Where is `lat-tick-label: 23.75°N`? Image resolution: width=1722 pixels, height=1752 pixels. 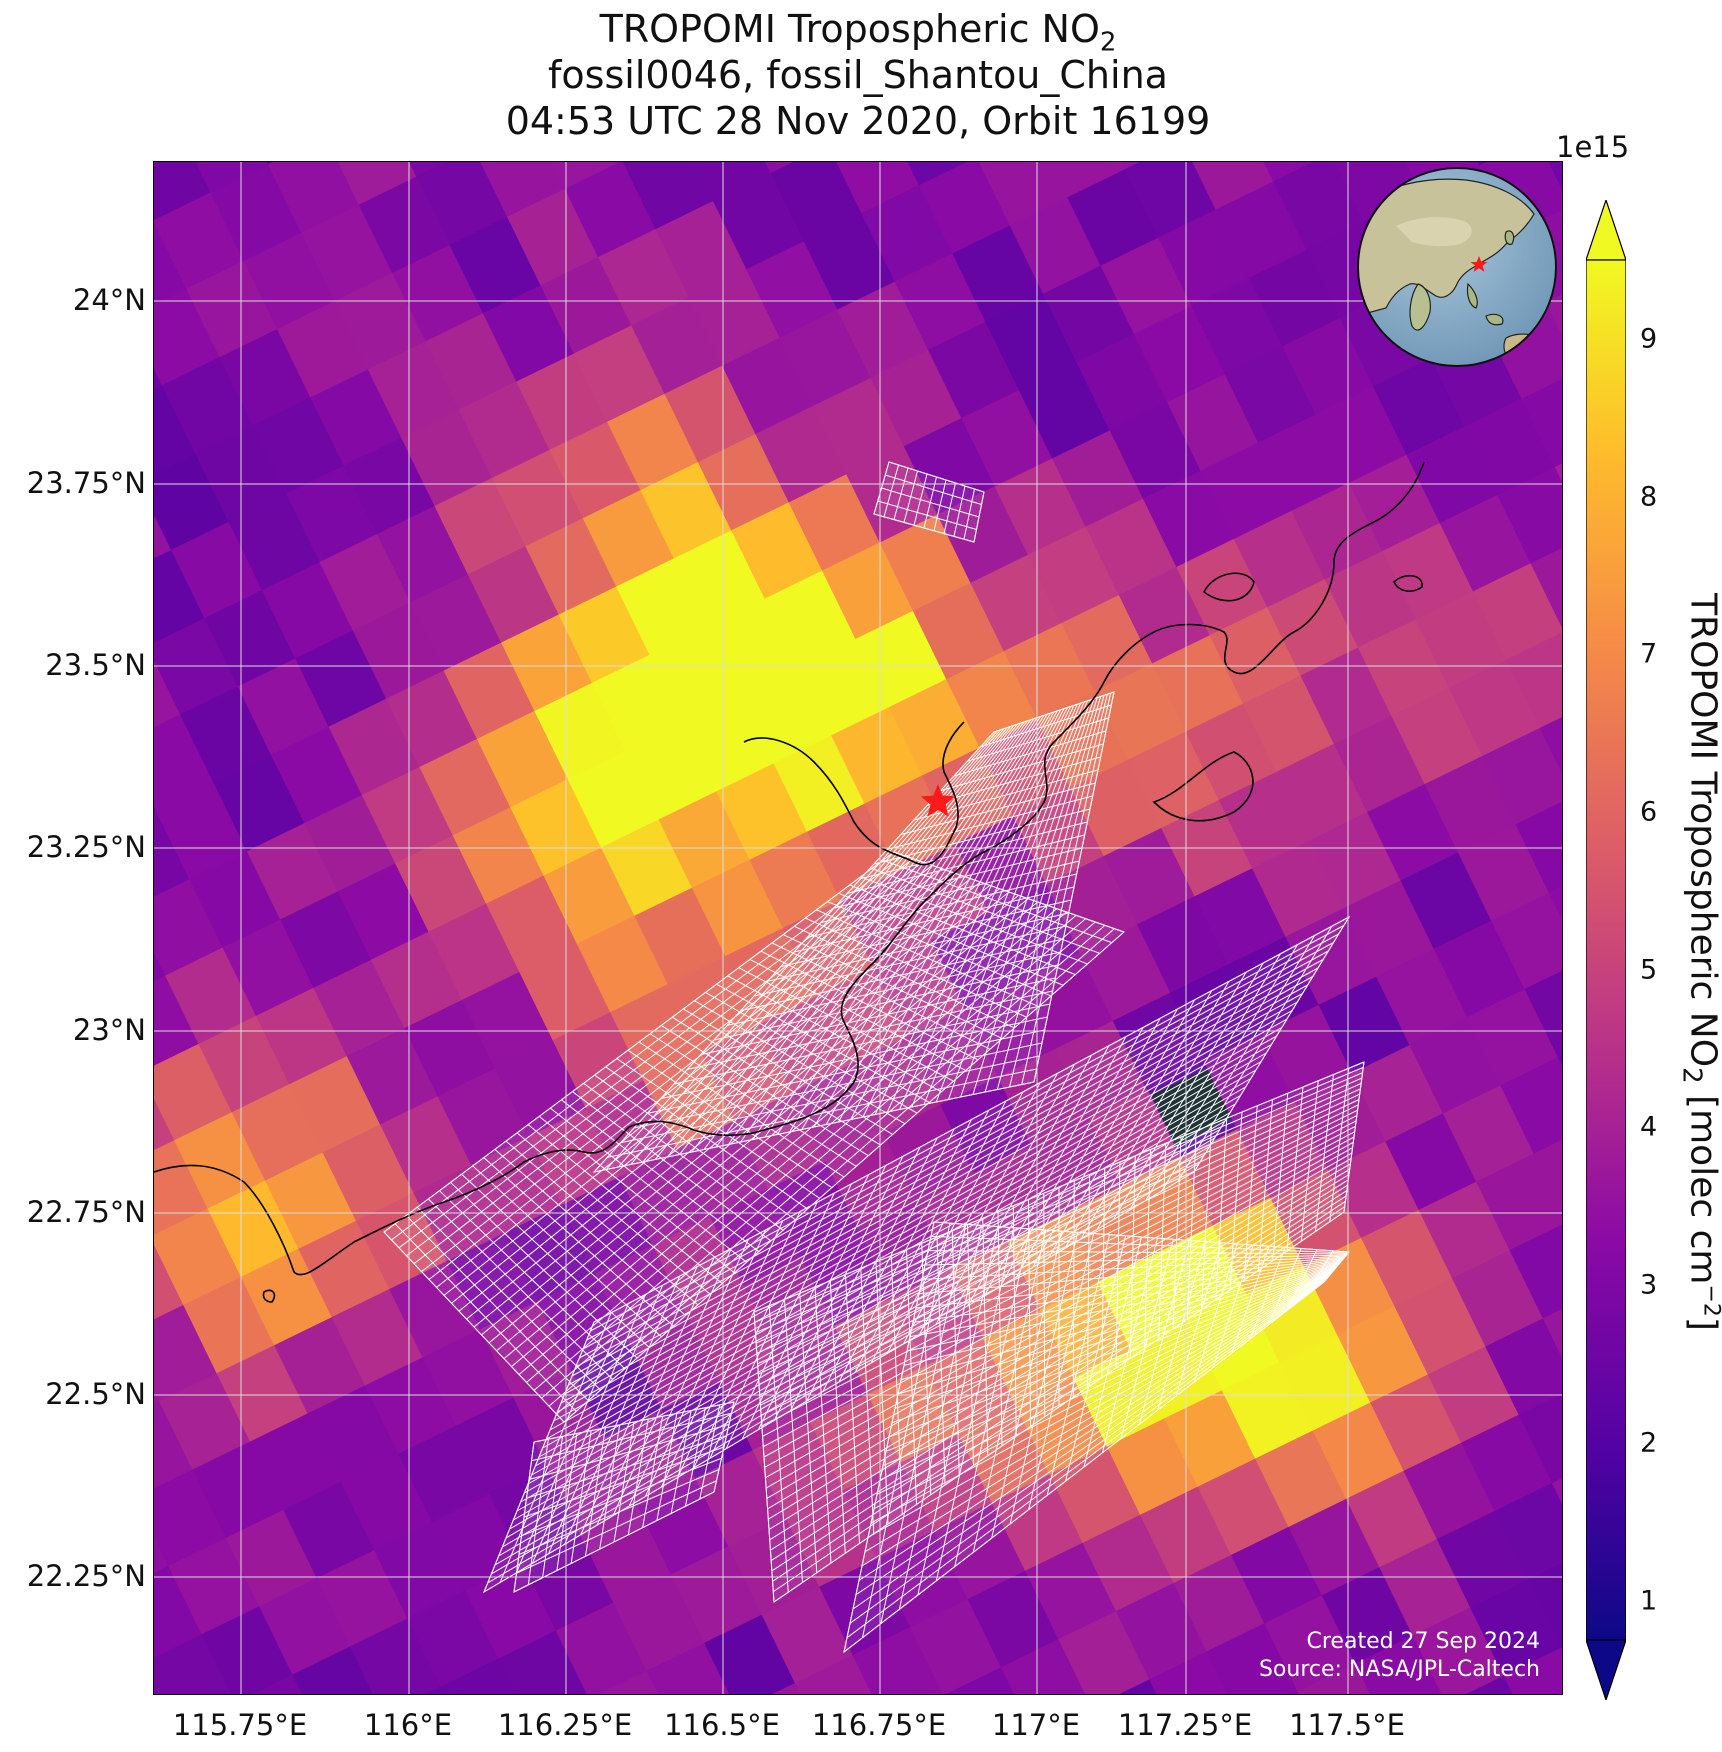 lat-tick-label: 23.75°N is located at coordinates (86, 483).